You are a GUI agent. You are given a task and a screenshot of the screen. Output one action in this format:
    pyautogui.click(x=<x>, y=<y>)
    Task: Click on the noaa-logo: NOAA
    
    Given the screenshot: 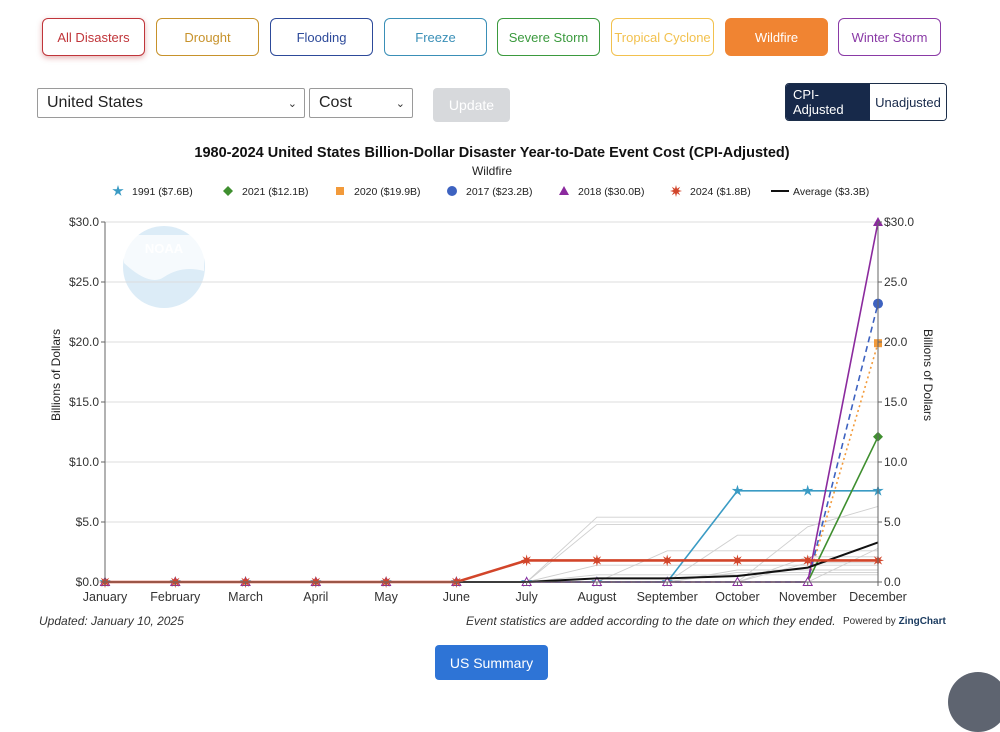 What is the action you would take?
    pyautogui.click(x=164, y=267)
    